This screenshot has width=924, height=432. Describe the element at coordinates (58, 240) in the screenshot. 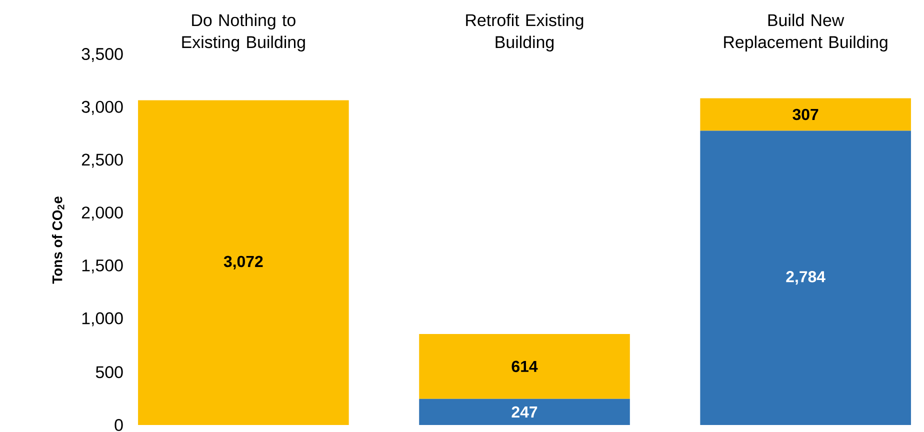

I see `y-axis-title: Tons of CO$_{2}$e` at that location.